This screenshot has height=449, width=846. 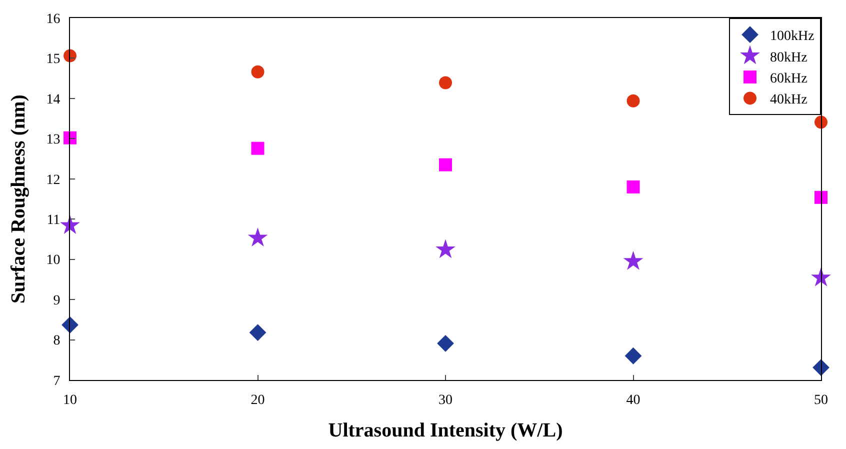 What do you see at coordinates (53, 100) in the screenshot?
I see `y-tick-label: 14` at bounding box center [53, 100].